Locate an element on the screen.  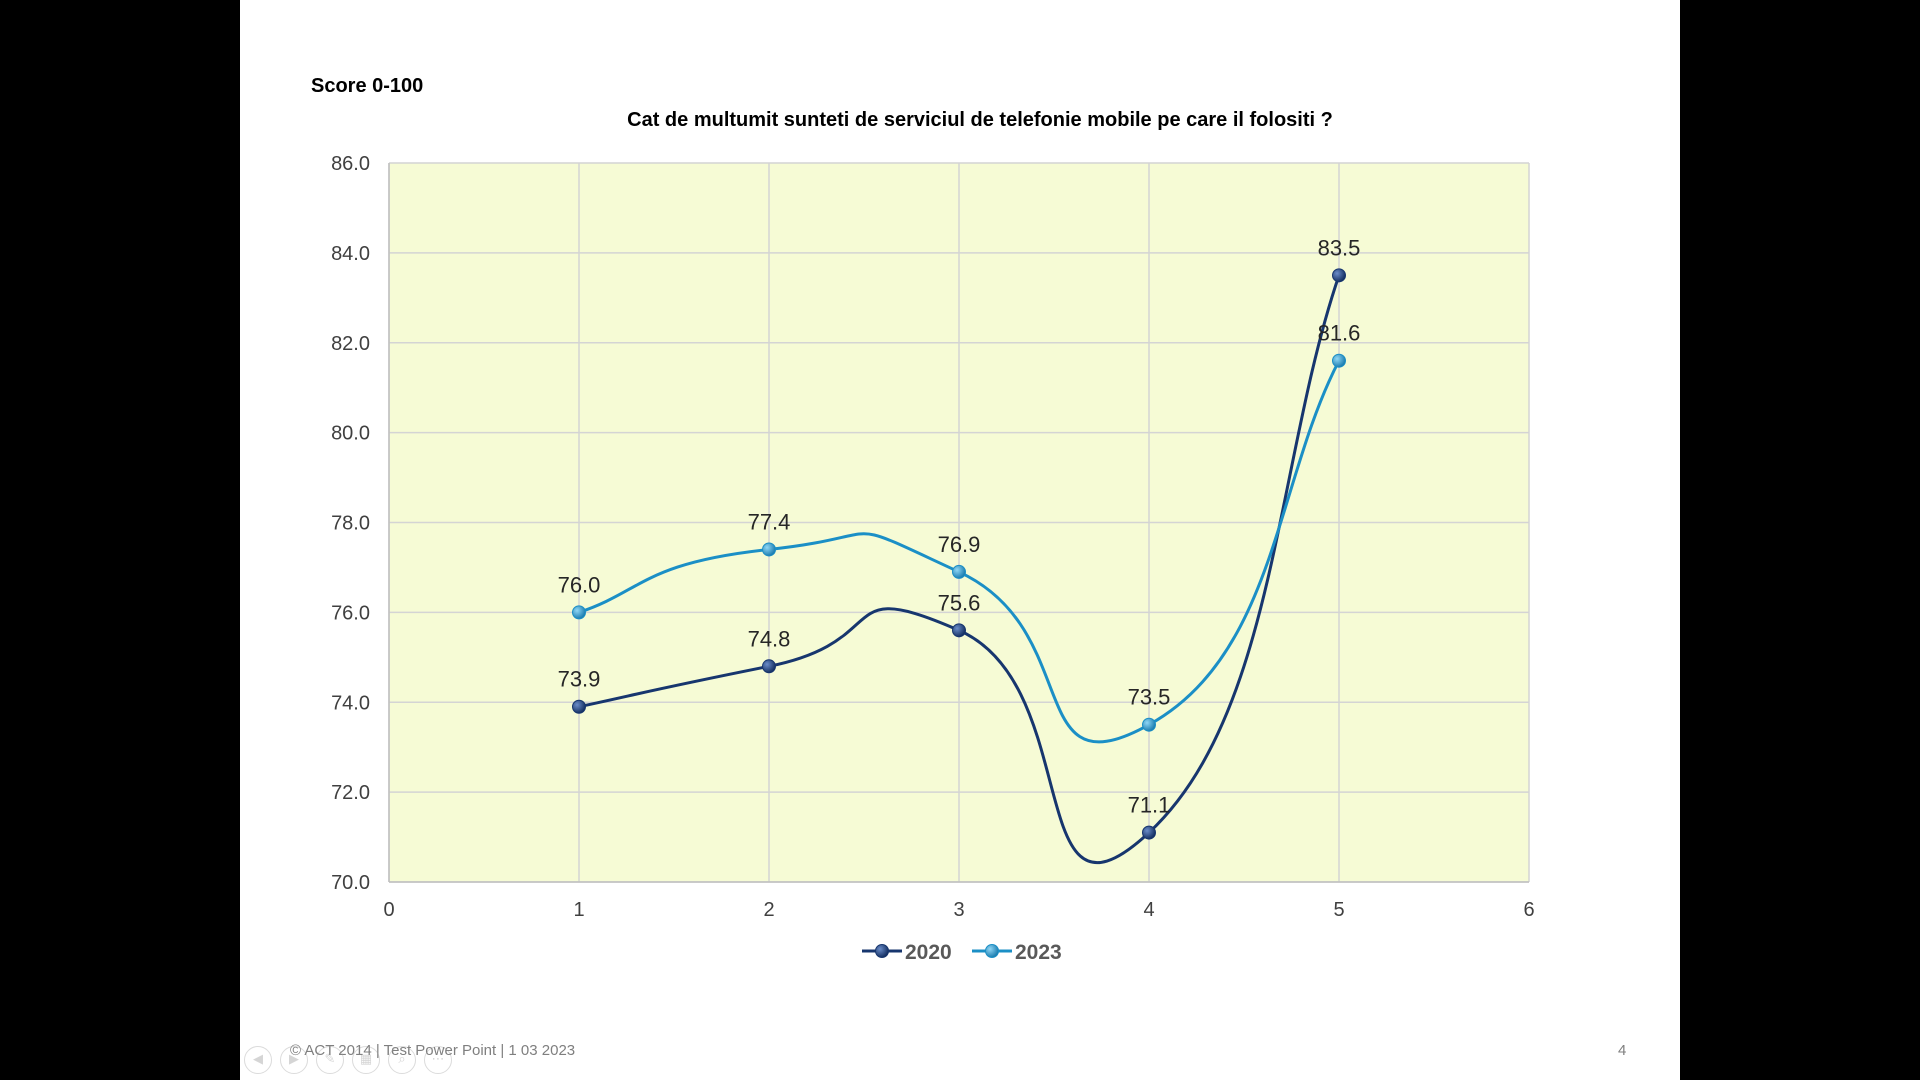
data-label-2020: 83.5 is located at coordinates (1339, 247).